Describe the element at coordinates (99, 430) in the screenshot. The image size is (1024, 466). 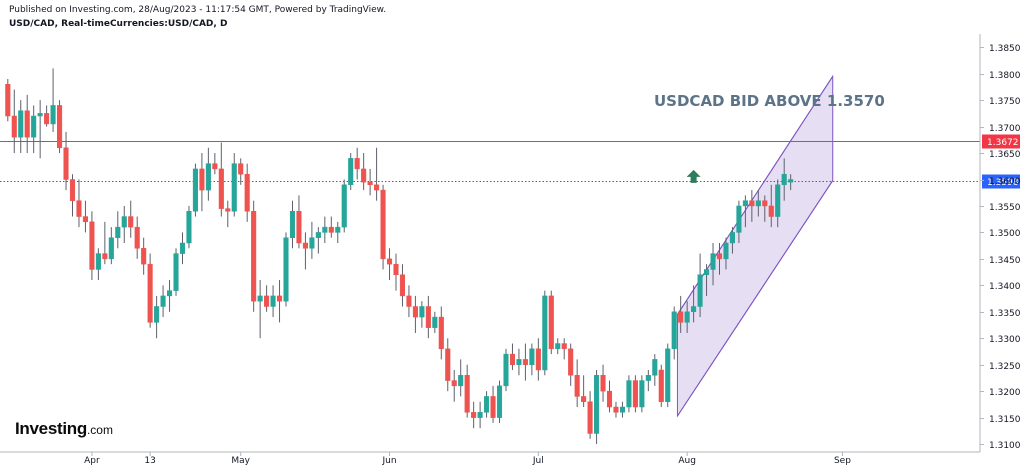
I see `logo-tld: .com` at that location.